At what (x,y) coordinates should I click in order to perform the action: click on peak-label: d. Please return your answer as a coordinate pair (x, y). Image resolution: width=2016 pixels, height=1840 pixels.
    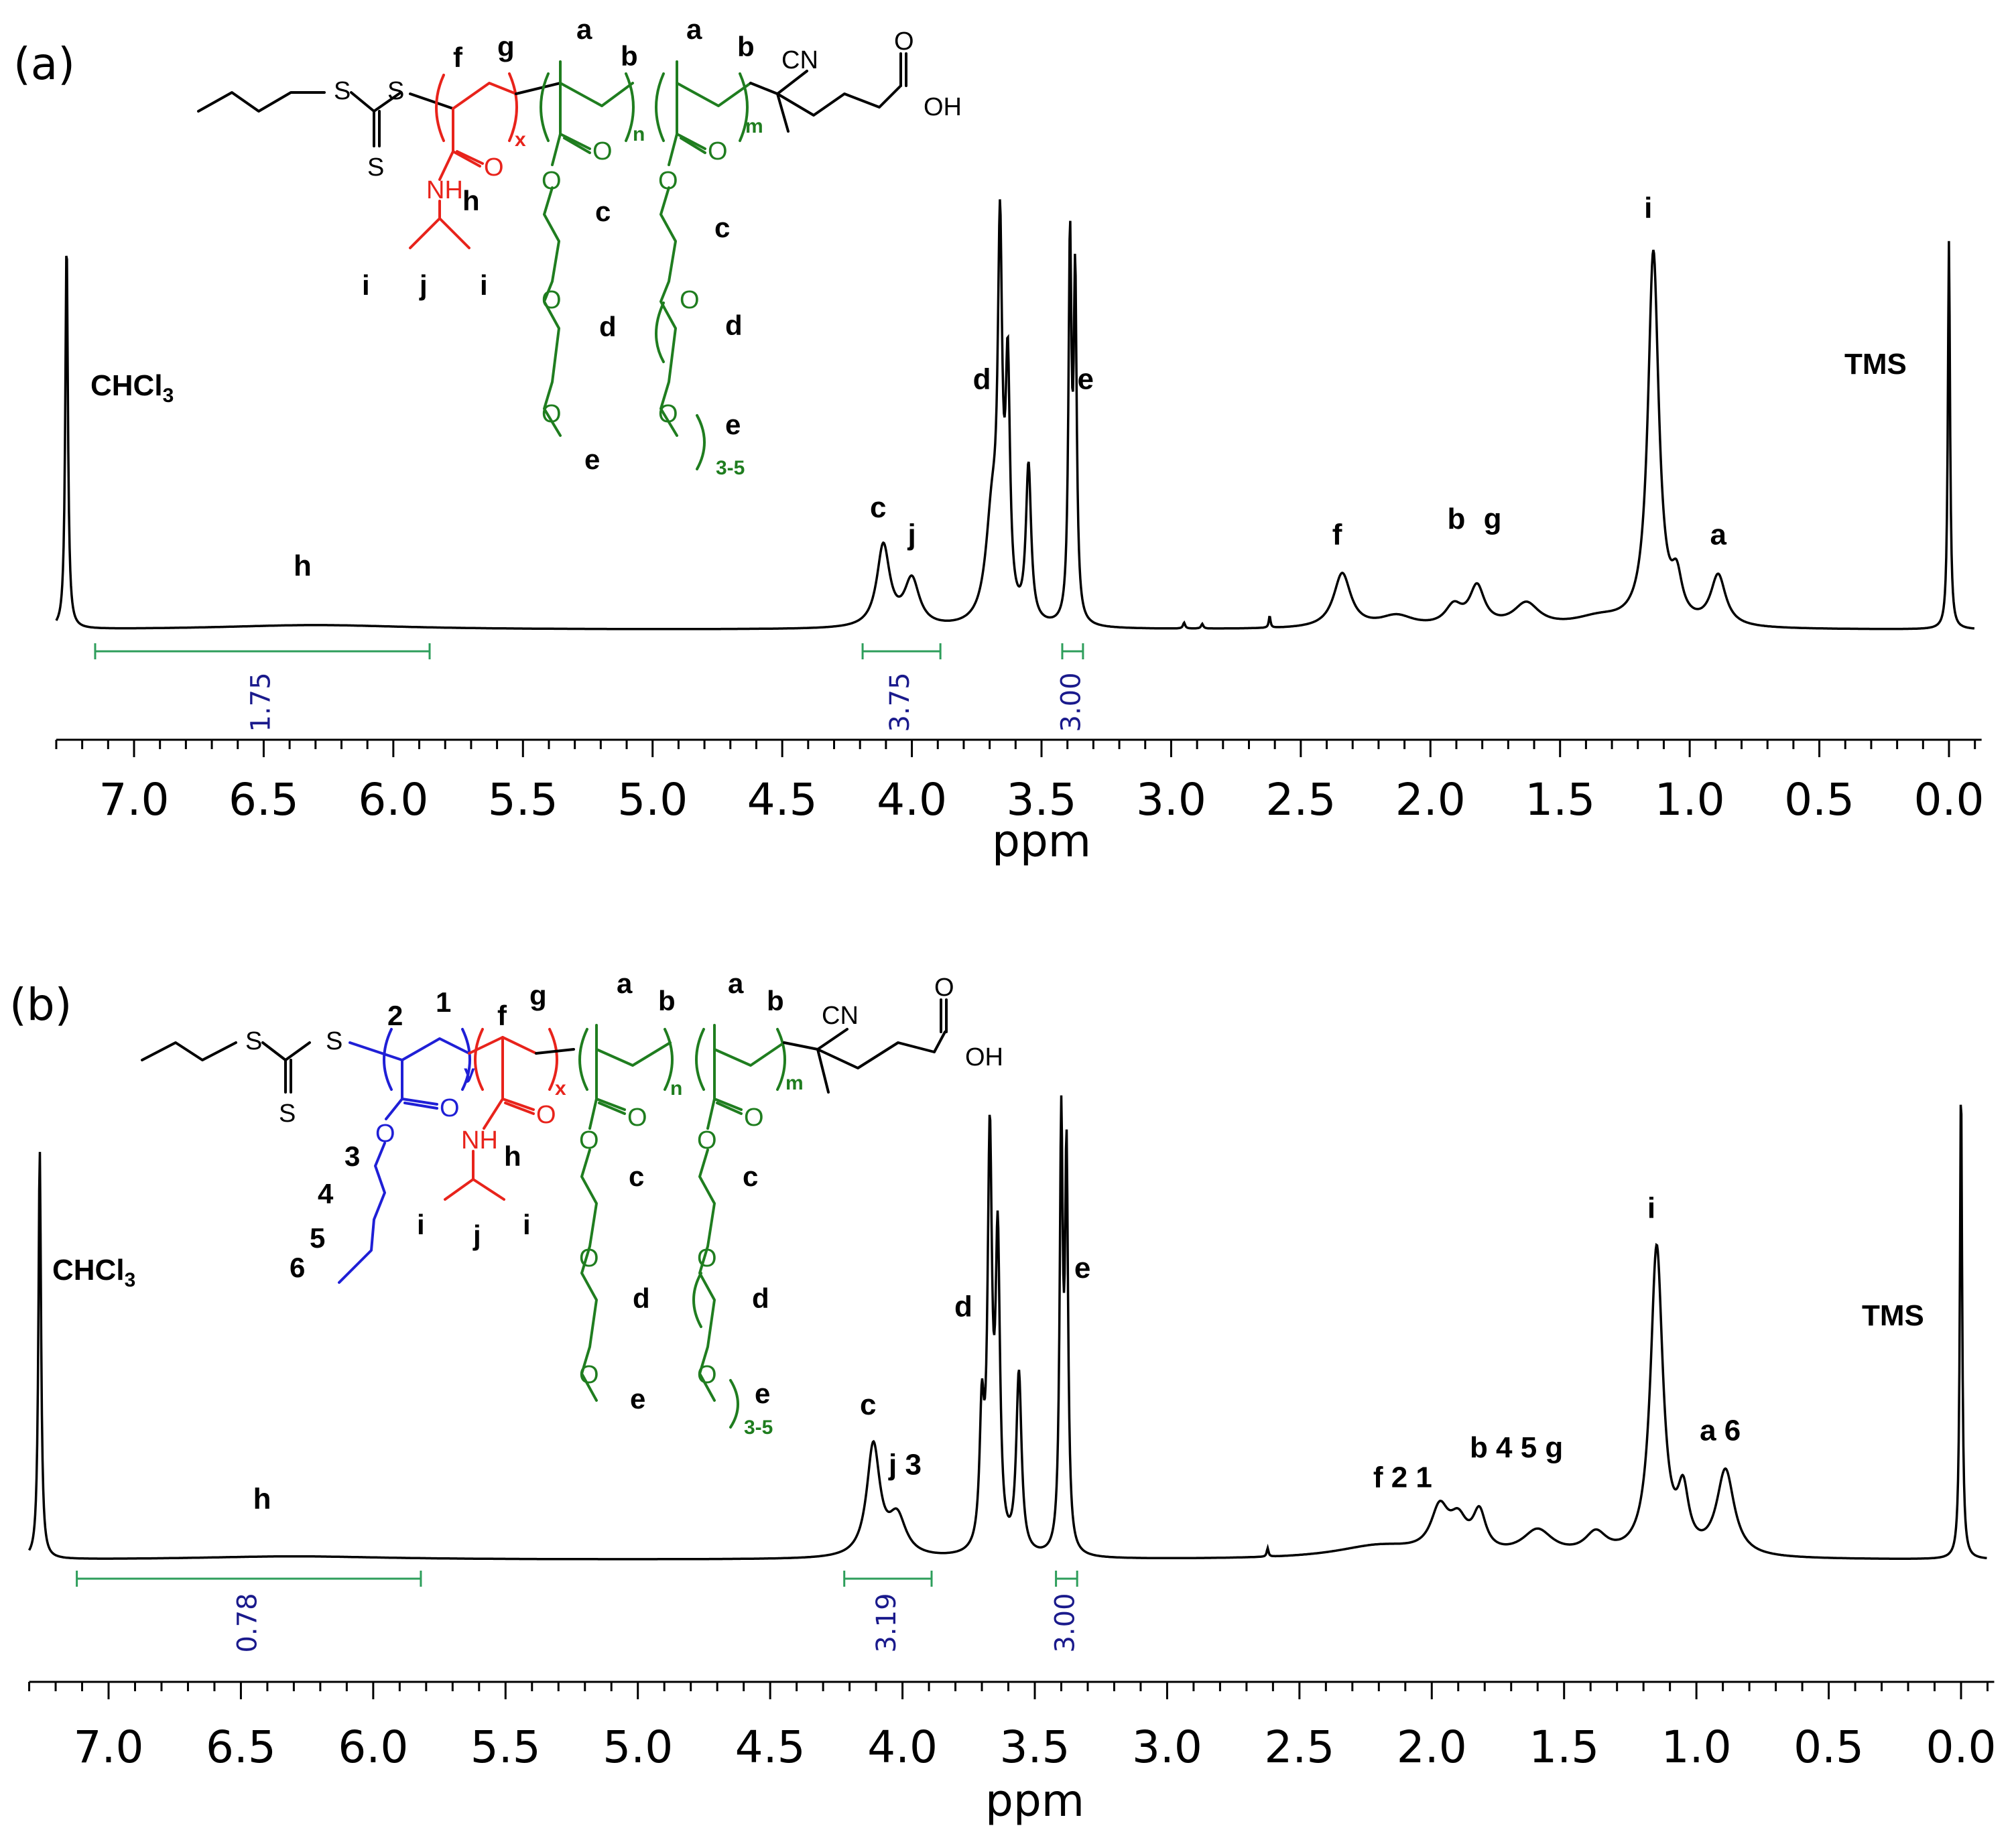
    Looking at the image, I should click on (963, 1306).